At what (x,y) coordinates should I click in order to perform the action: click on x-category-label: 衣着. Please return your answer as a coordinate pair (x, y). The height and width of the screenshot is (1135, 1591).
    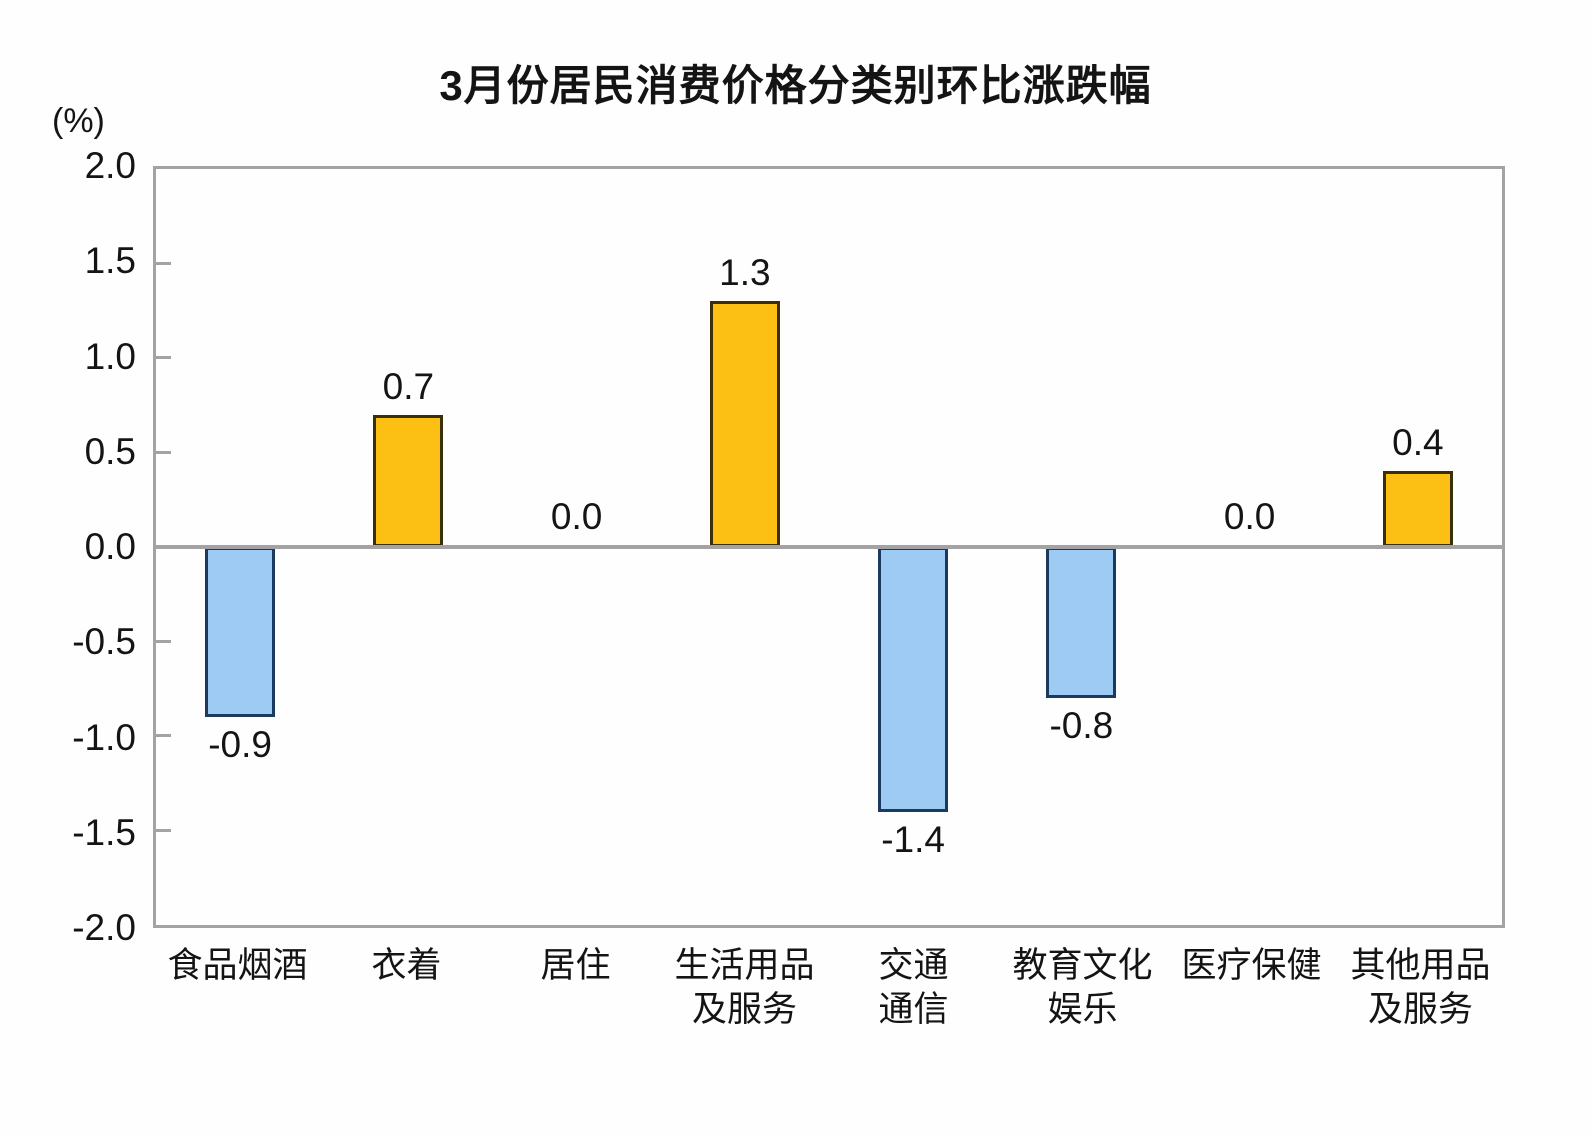
    Looking at the image, I should click on (406, 965).